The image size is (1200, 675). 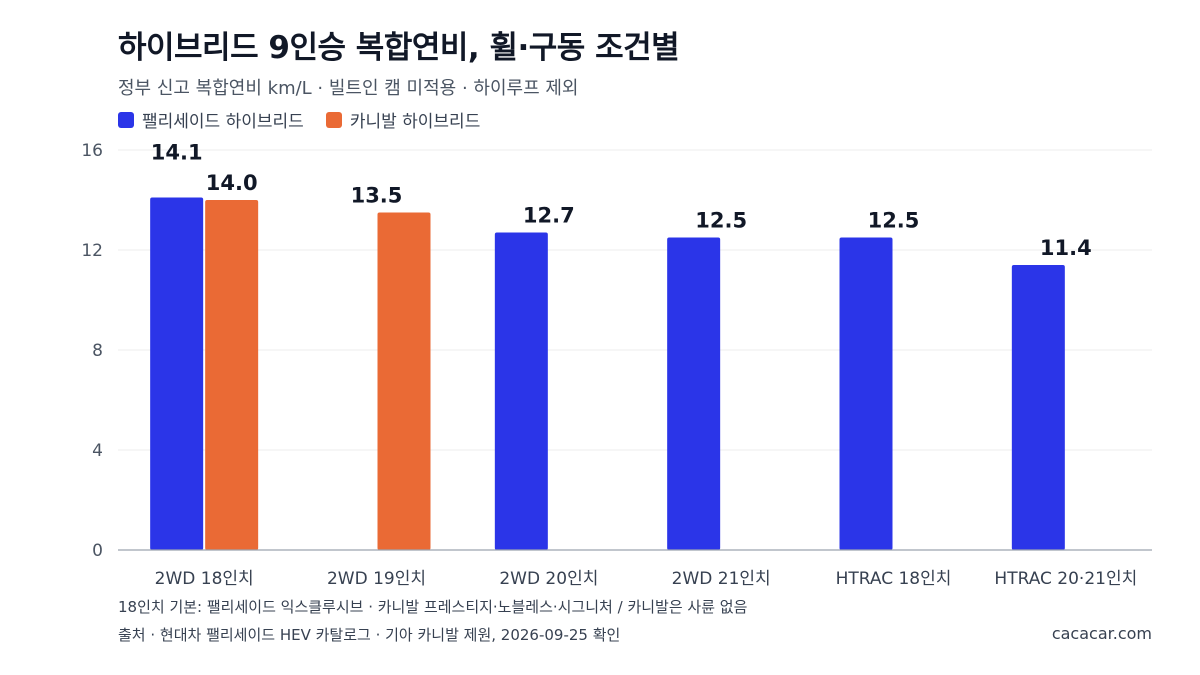 I want to click on legend-item-carnival: 카니발 하이브리드, so click(x=403, y=119).